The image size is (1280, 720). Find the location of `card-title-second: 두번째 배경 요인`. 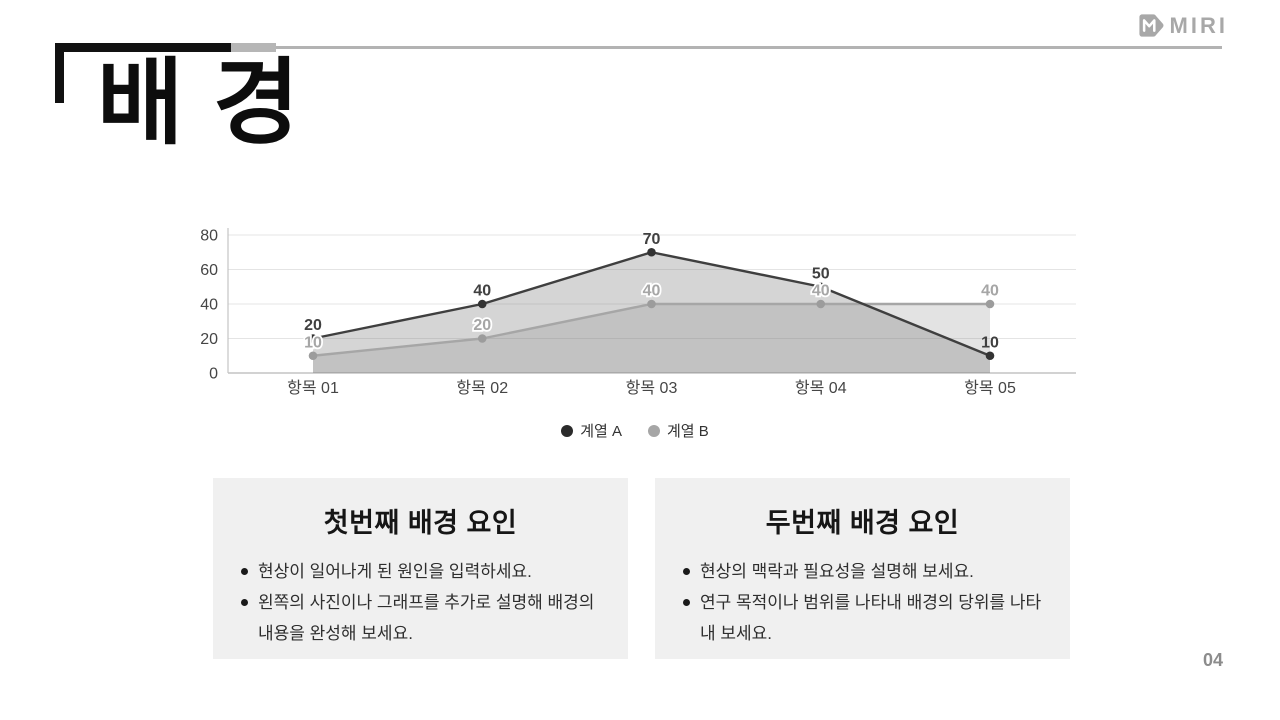

card-title-second: 두번째 배경 요인 is located at coordinates (862, 523).